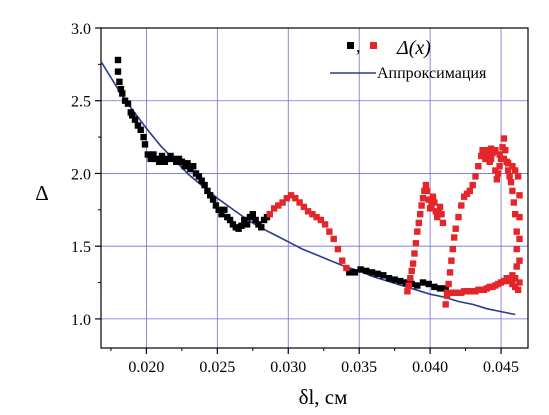 This screenshot has height=415, width=549. I want to click on x-tick-label: 0.030, so click(288, 367).